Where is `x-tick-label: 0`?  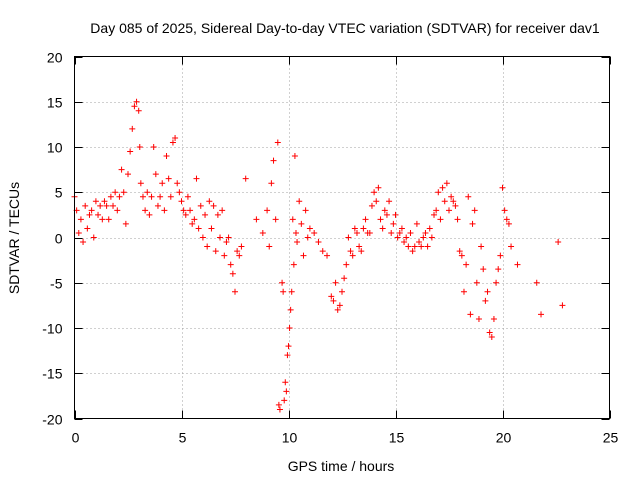 x-tick-label: 0 is located at coordinates (76, 438).